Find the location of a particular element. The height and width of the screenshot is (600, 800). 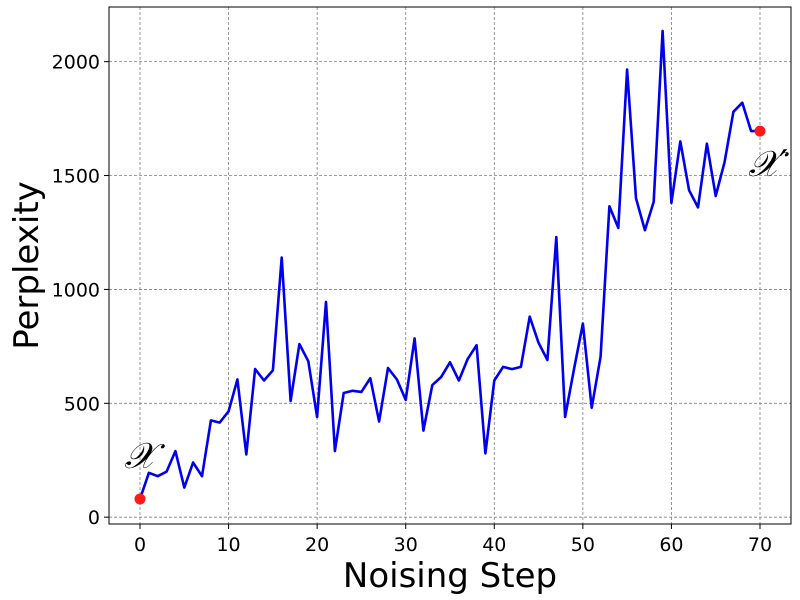

x-axis-title: Noising Step is located at coordinates (450, 576).